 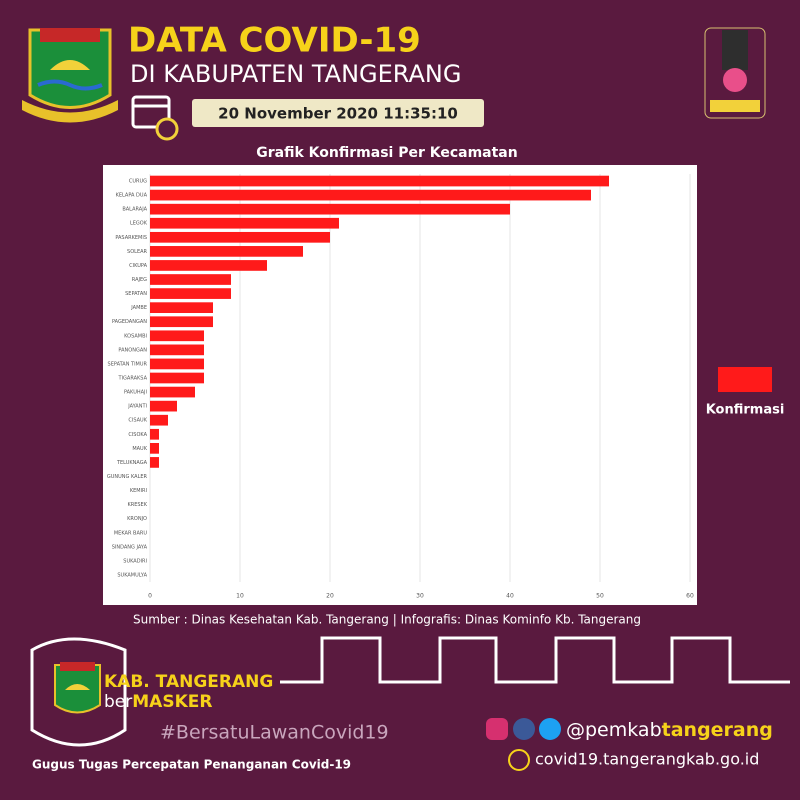 What do you see at coordinates (128, 364) in the screenshot?
I see `y-tick-label: SEPATAN TIMUR` at bounding box center [128, 364].